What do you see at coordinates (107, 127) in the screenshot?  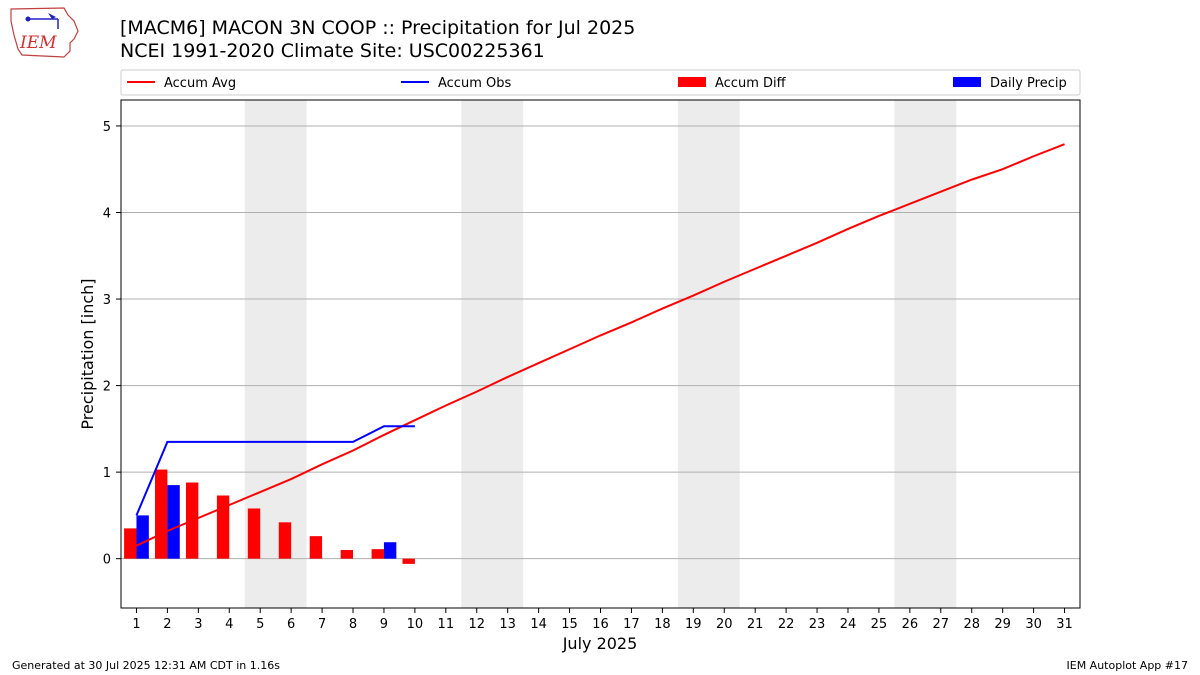 I see `y-tick-label: 5` at bounding box center [107, 127].